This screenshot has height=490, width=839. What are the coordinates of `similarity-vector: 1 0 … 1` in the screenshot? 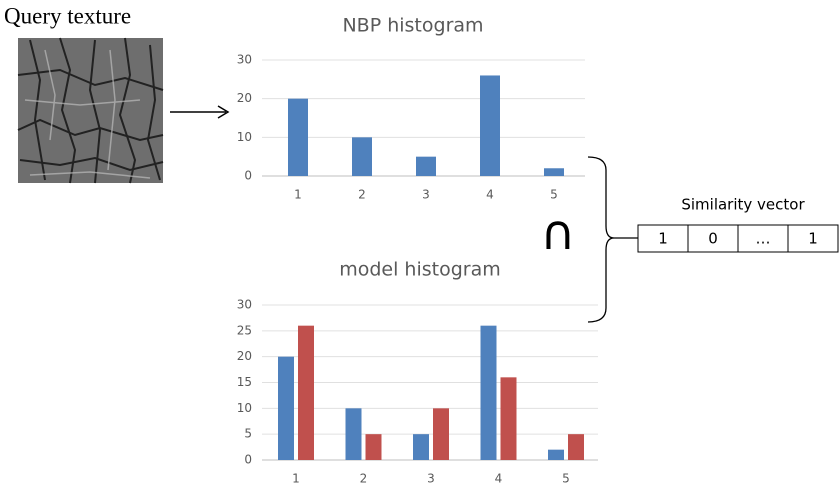 It's located at (738, 238).